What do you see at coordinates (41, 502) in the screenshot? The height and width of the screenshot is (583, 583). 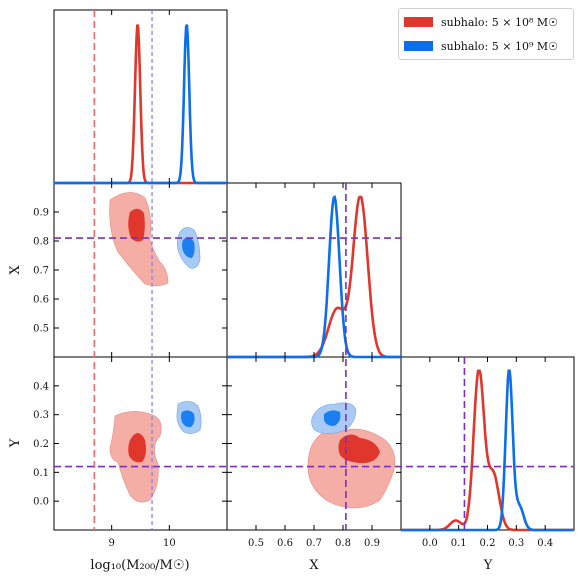 I see `ytick-label-Y: 0.0` at bounding box center [41, 502].